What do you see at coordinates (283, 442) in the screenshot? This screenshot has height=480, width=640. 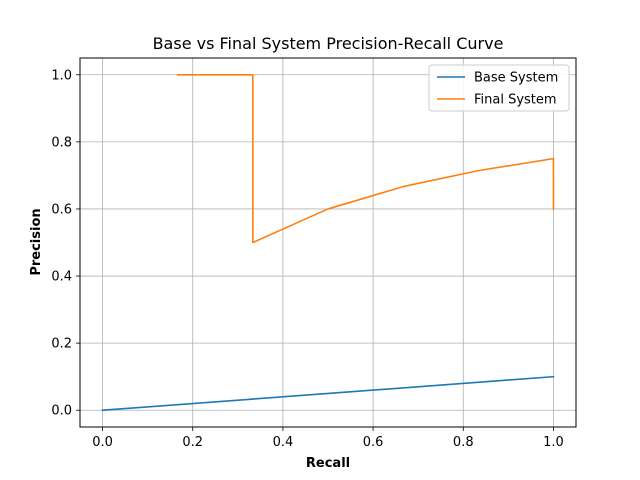 I see `x-tick-label: 0.4` at bounding box center [283, 442].